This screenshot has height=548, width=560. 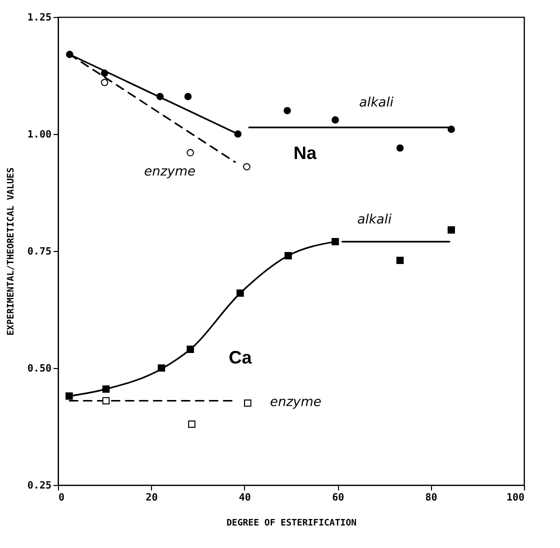 I want to click on y-tick-label: 1.25, so click(x=39, y=18).